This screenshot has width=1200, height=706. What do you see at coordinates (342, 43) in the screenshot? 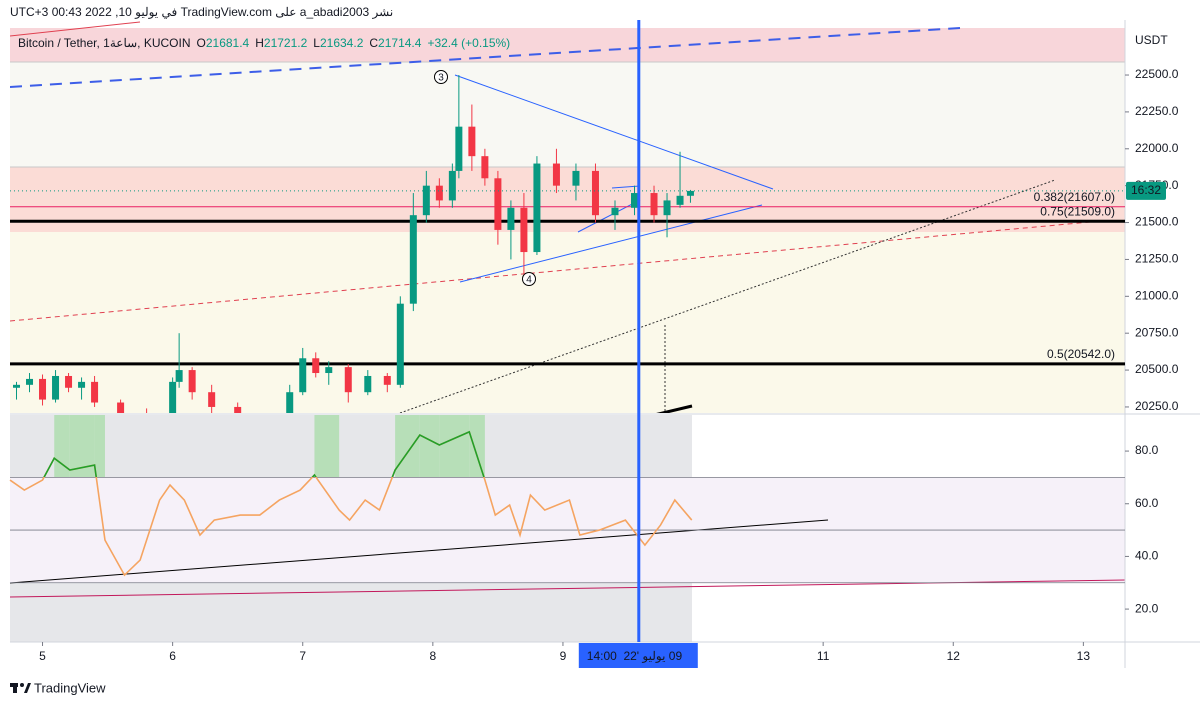
I see `ohlc-value: 21634.2` at bounding box center [342, 43].